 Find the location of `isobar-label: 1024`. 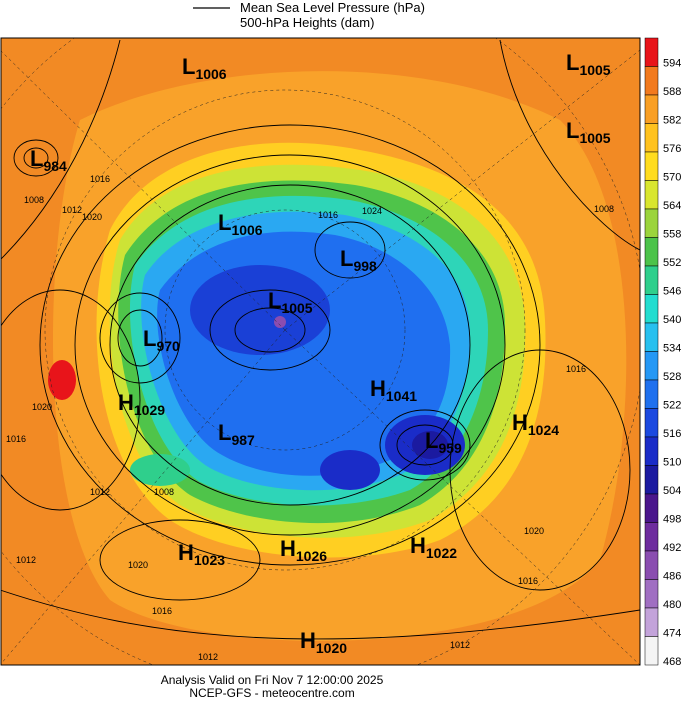

isobar-label: 1024 is located at coordinates (372, 211).